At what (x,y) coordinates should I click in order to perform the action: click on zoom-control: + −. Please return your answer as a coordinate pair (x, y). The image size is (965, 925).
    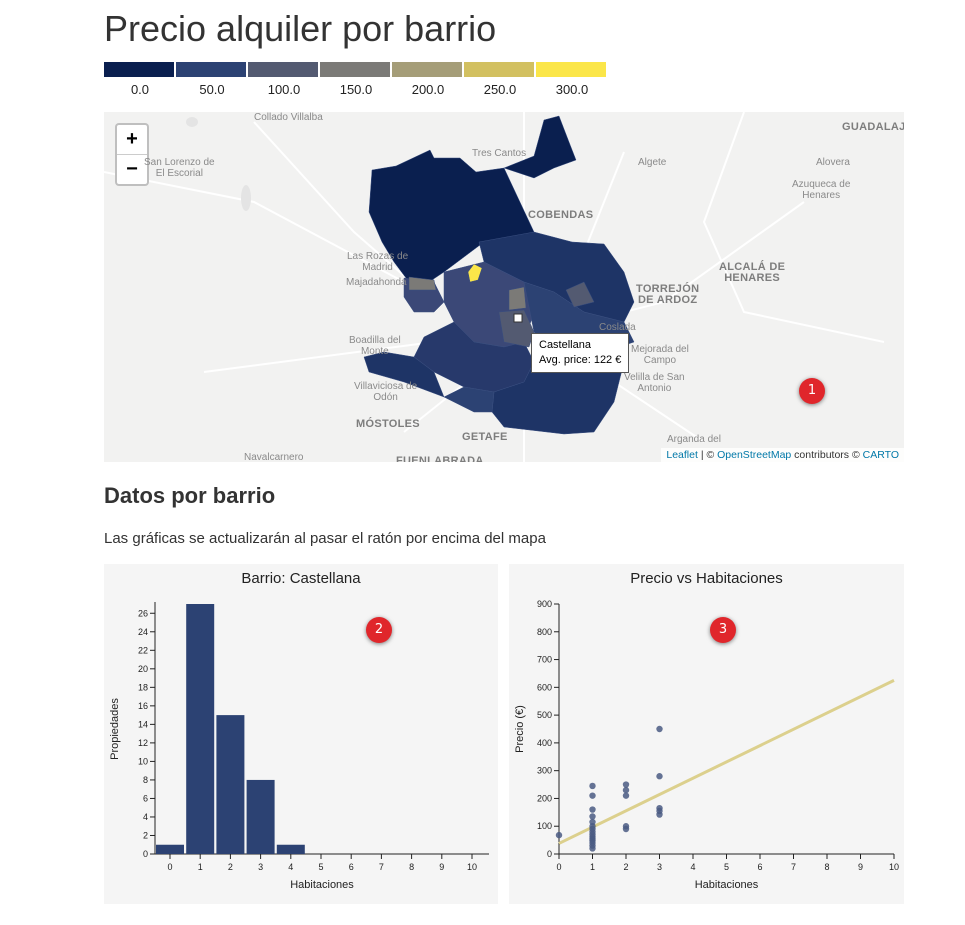
    Looking at the image, I should click on (132, 154).